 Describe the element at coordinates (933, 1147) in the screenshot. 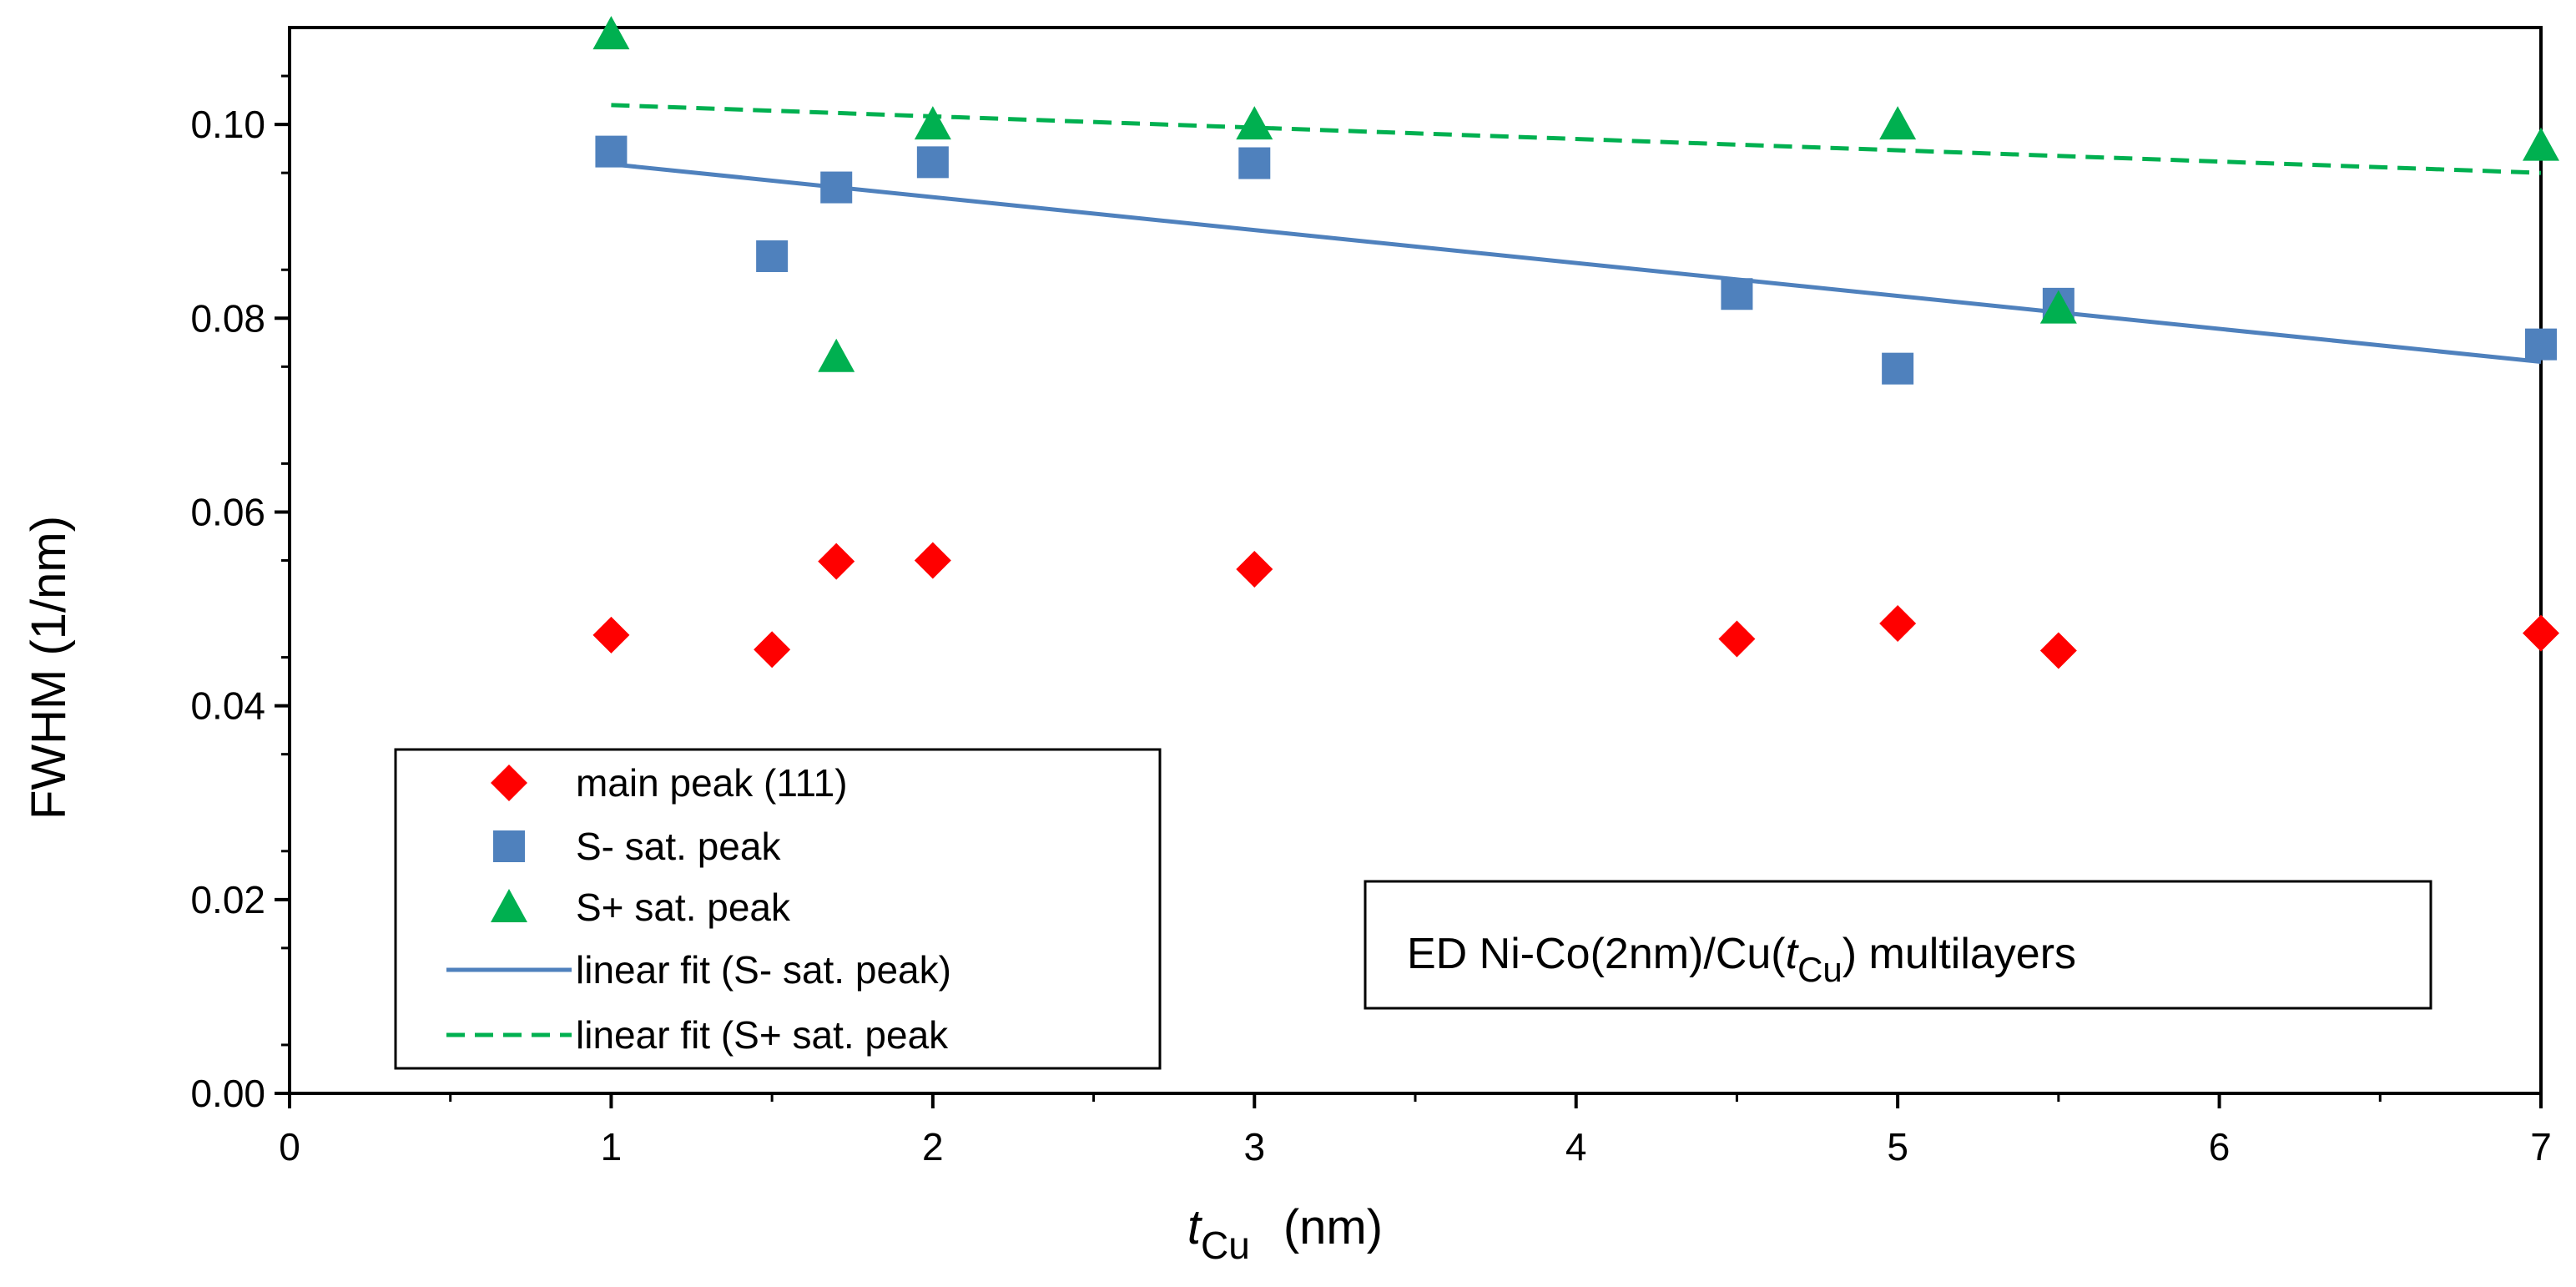

I see `x-tick-label: 2` at that location.